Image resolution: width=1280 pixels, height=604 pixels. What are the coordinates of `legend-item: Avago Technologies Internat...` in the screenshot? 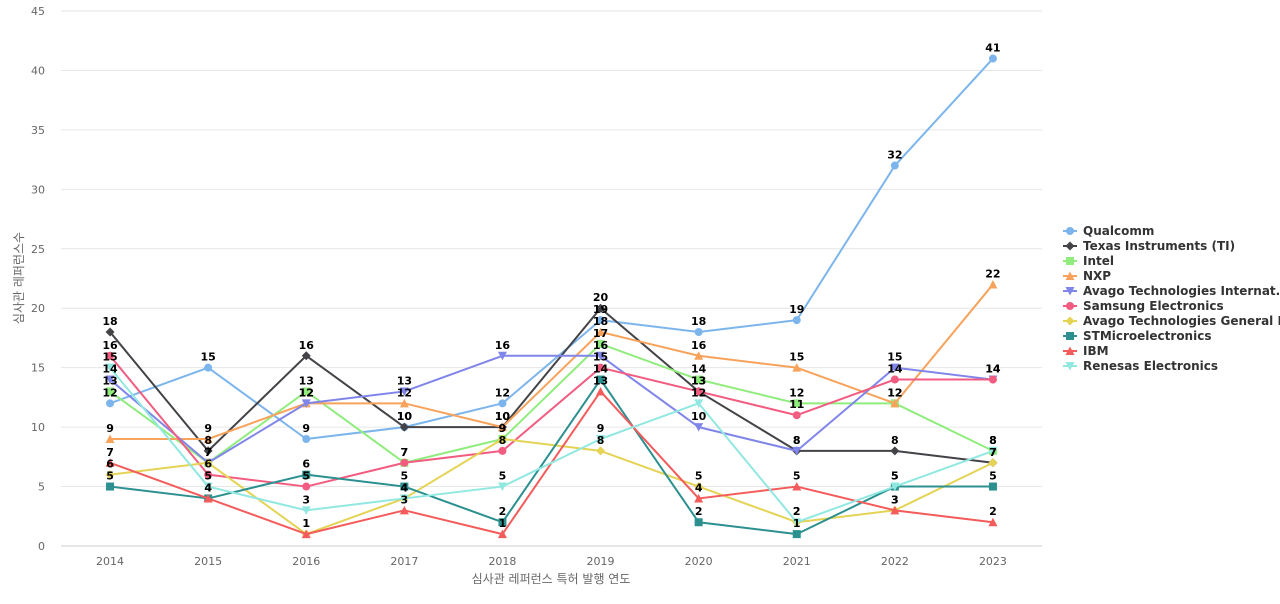 It's located at (1171, 291).